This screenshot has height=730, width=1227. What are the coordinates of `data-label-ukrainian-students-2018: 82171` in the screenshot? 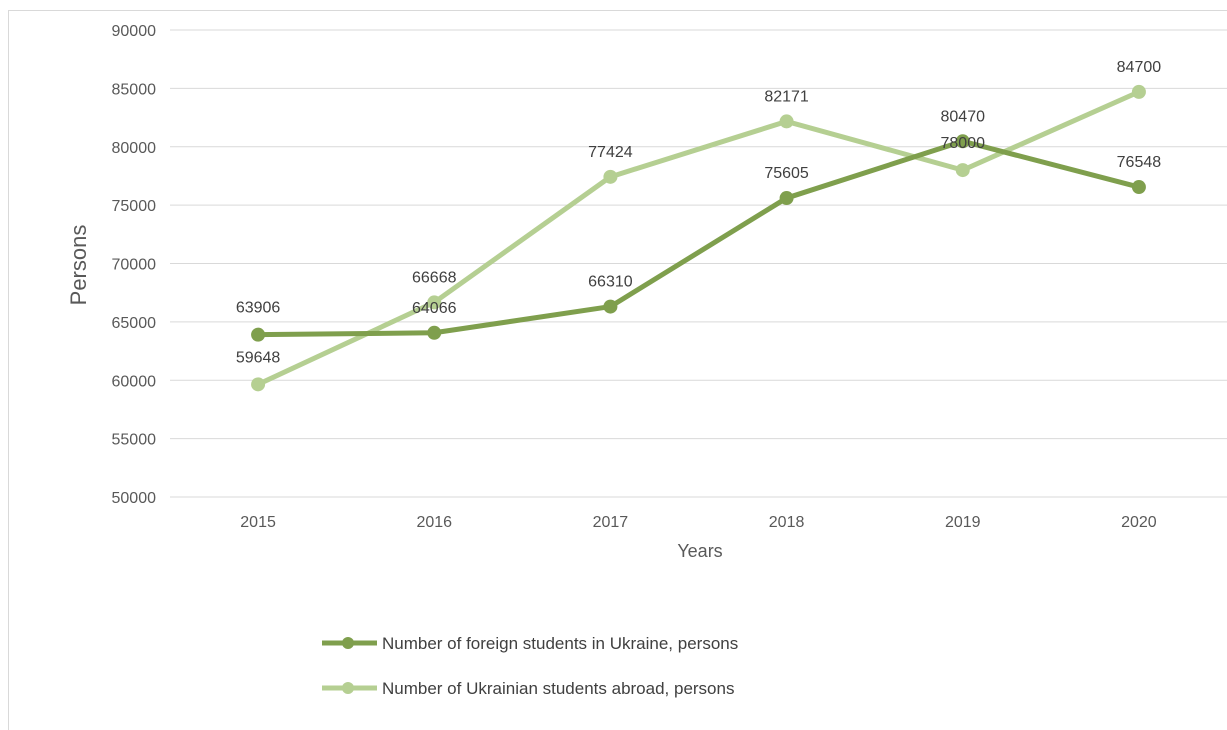 It's located at (786, 96).